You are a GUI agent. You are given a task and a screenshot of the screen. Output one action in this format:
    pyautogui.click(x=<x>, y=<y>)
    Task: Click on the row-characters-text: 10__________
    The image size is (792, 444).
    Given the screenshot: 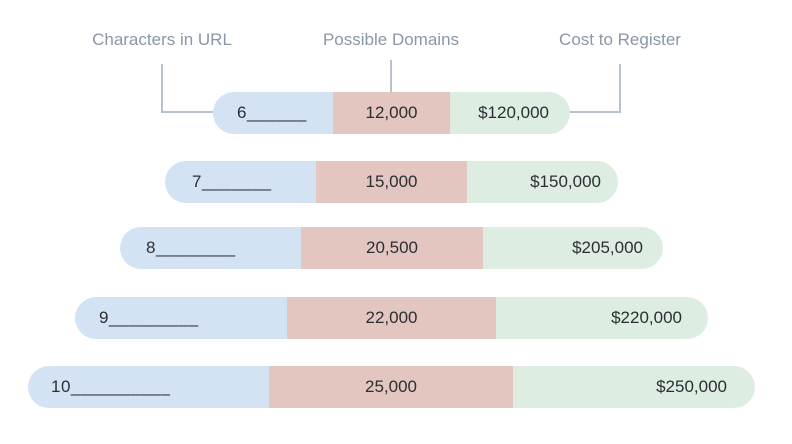 What is the action you would take?
    pyautogui.click(x=111, y=386)
    